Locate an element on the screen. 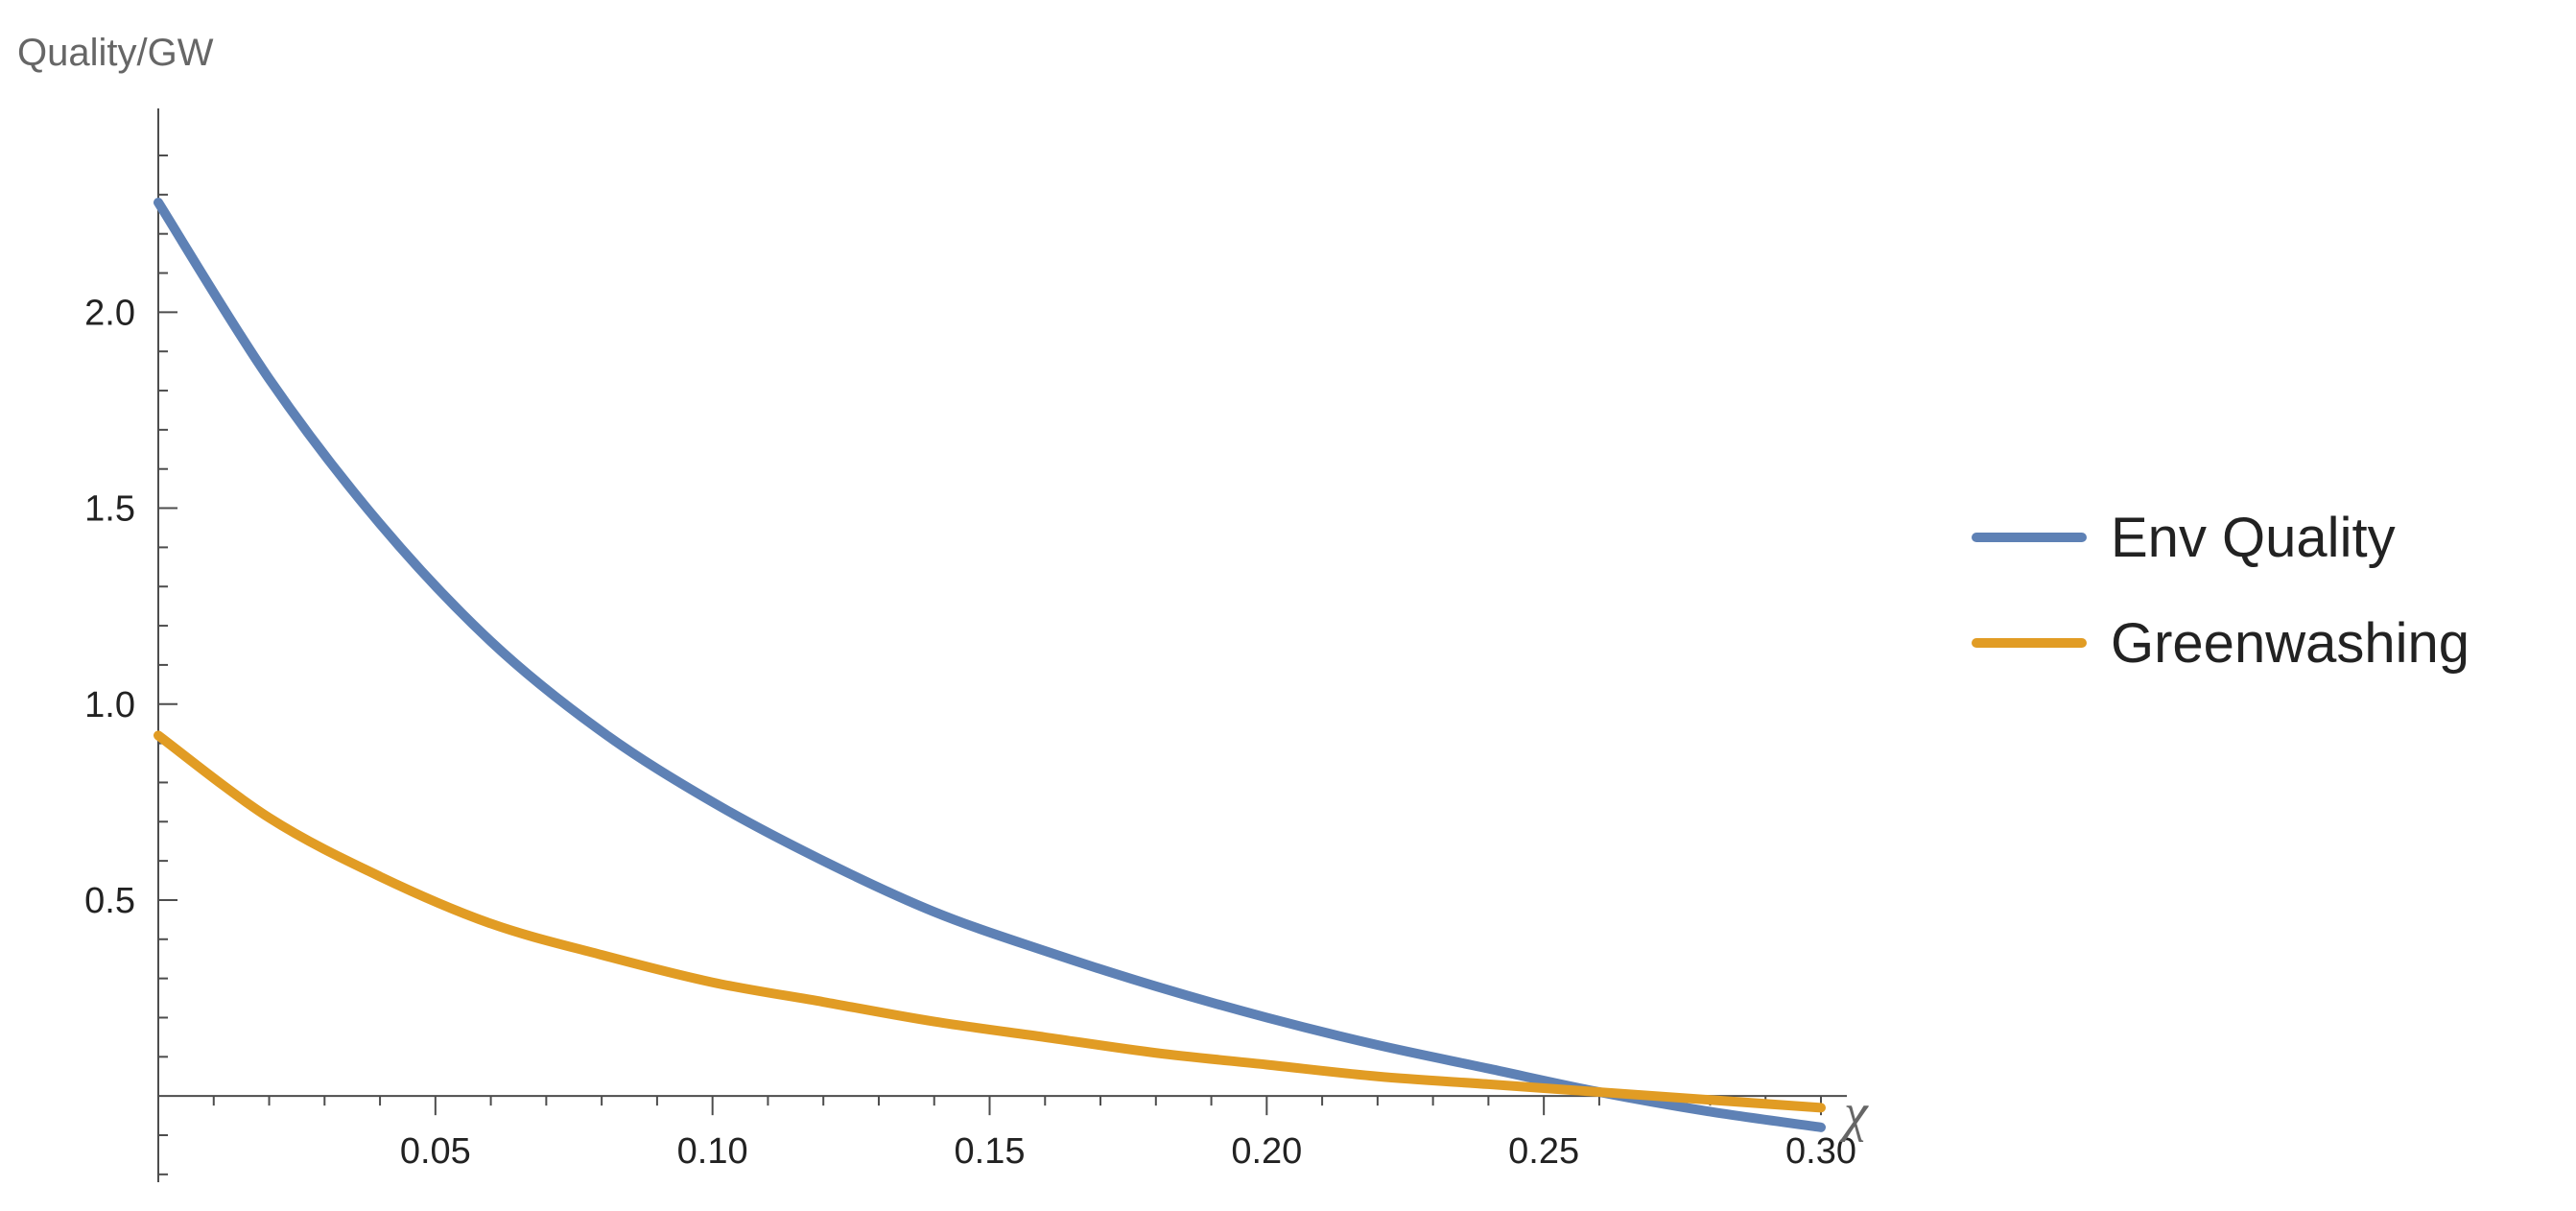 The height and width of the screenshot is (1211, 2576). legend-item-greenwashing: Greenwashing is located at coordinates (2221, 643).